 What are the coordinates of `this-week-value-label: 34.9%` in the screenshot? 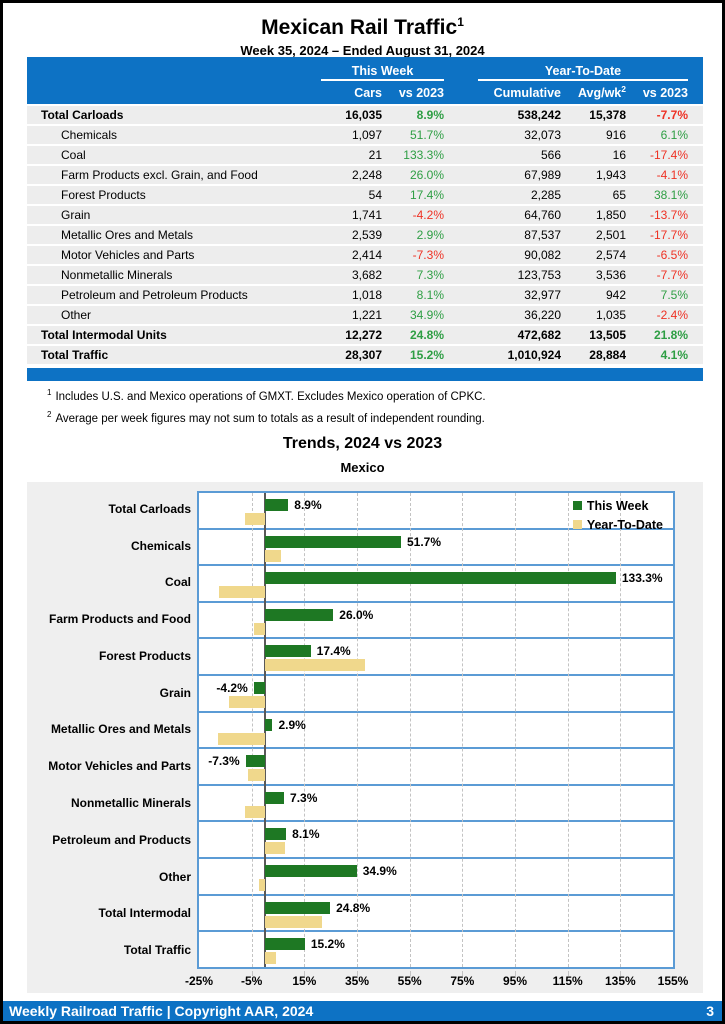 It's located at (379, 871).